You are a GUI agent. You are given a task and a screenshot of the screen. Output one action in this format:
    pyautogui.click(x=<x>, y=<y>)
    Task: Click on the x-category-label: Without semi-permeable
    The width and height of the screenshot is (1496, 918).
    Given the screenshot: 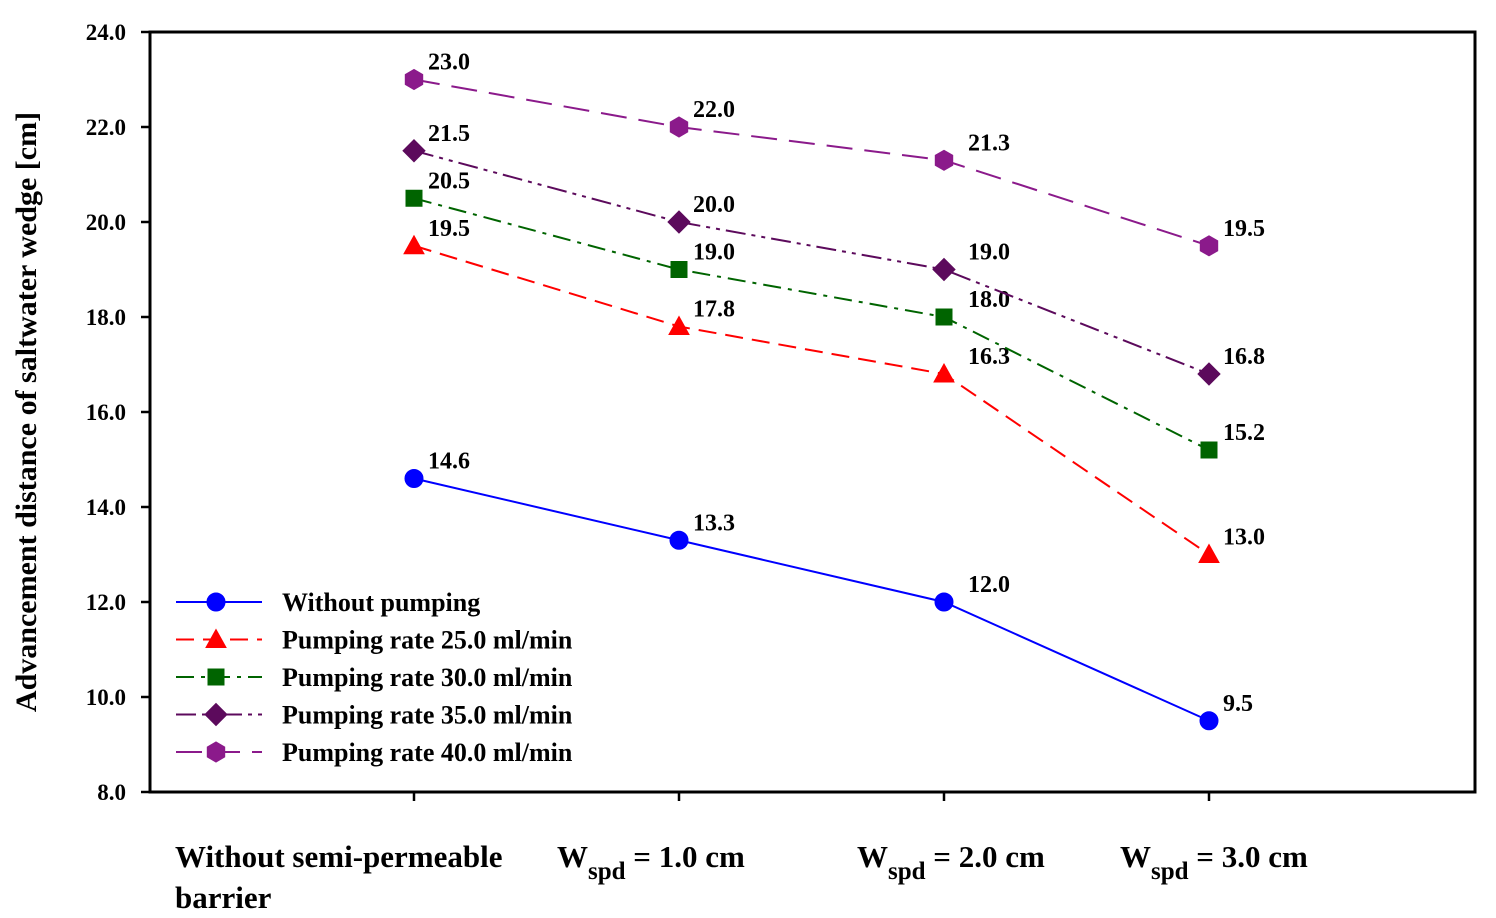 What is the action you would take?
    pyautogui.click(x=338, y=856)
    